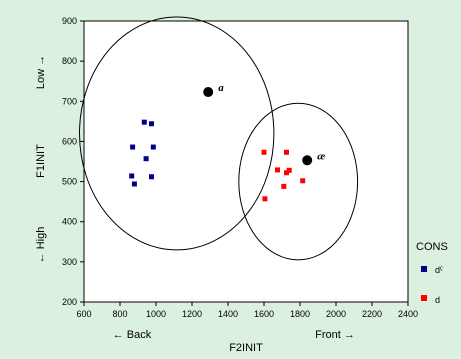 The width and height of the screenshot is (461, 359). What do you see at coordinates (335, 335) in the screenshot?
I see `x-direction-right: Front →` at bounding box center [335, 335].